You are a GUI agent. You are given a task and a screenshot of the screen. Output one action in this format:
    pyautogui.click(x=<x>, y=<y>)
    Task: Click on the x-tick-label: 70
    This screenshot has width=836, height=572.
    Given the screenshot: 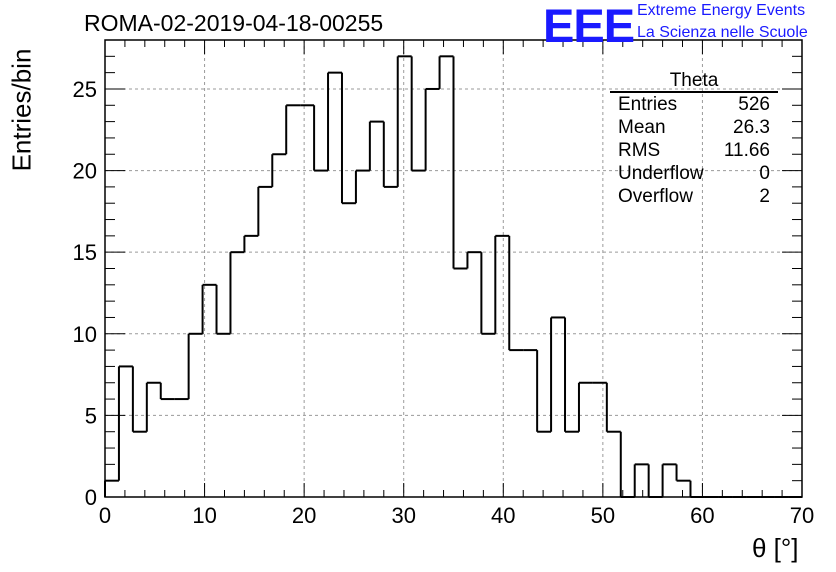 What is the action you would take?
    pyautogui.click(x=802, y=515)
    